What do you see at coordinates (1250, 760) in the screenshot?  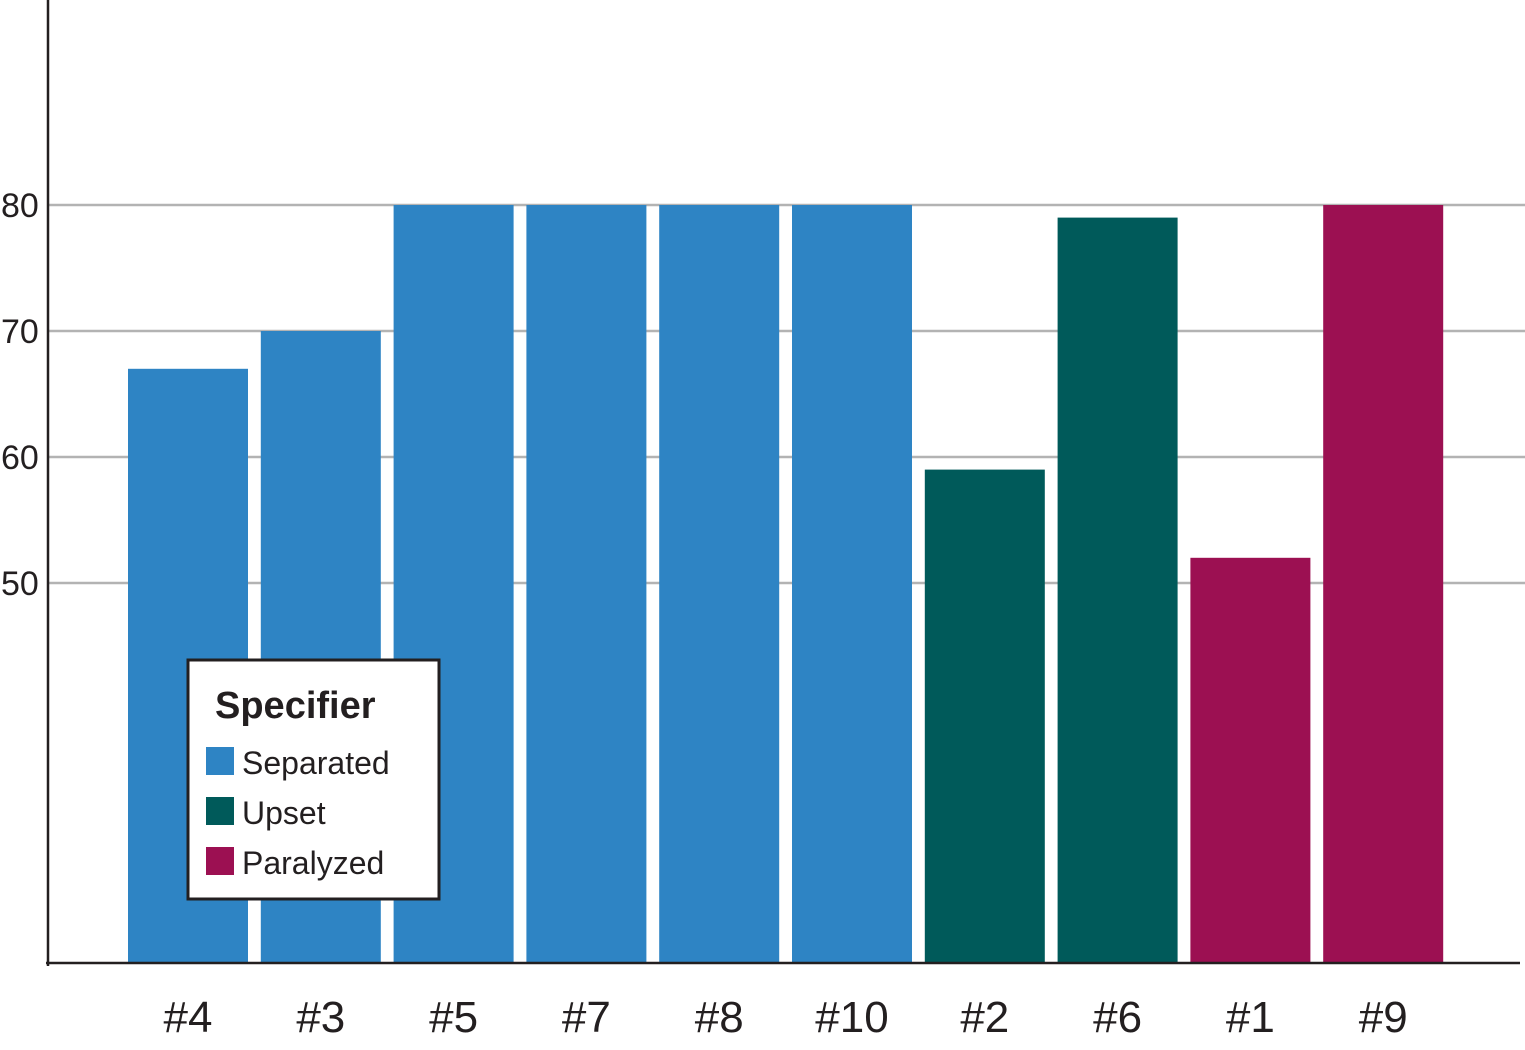 I see `bar-n1` at bounding box center [1250, 760].